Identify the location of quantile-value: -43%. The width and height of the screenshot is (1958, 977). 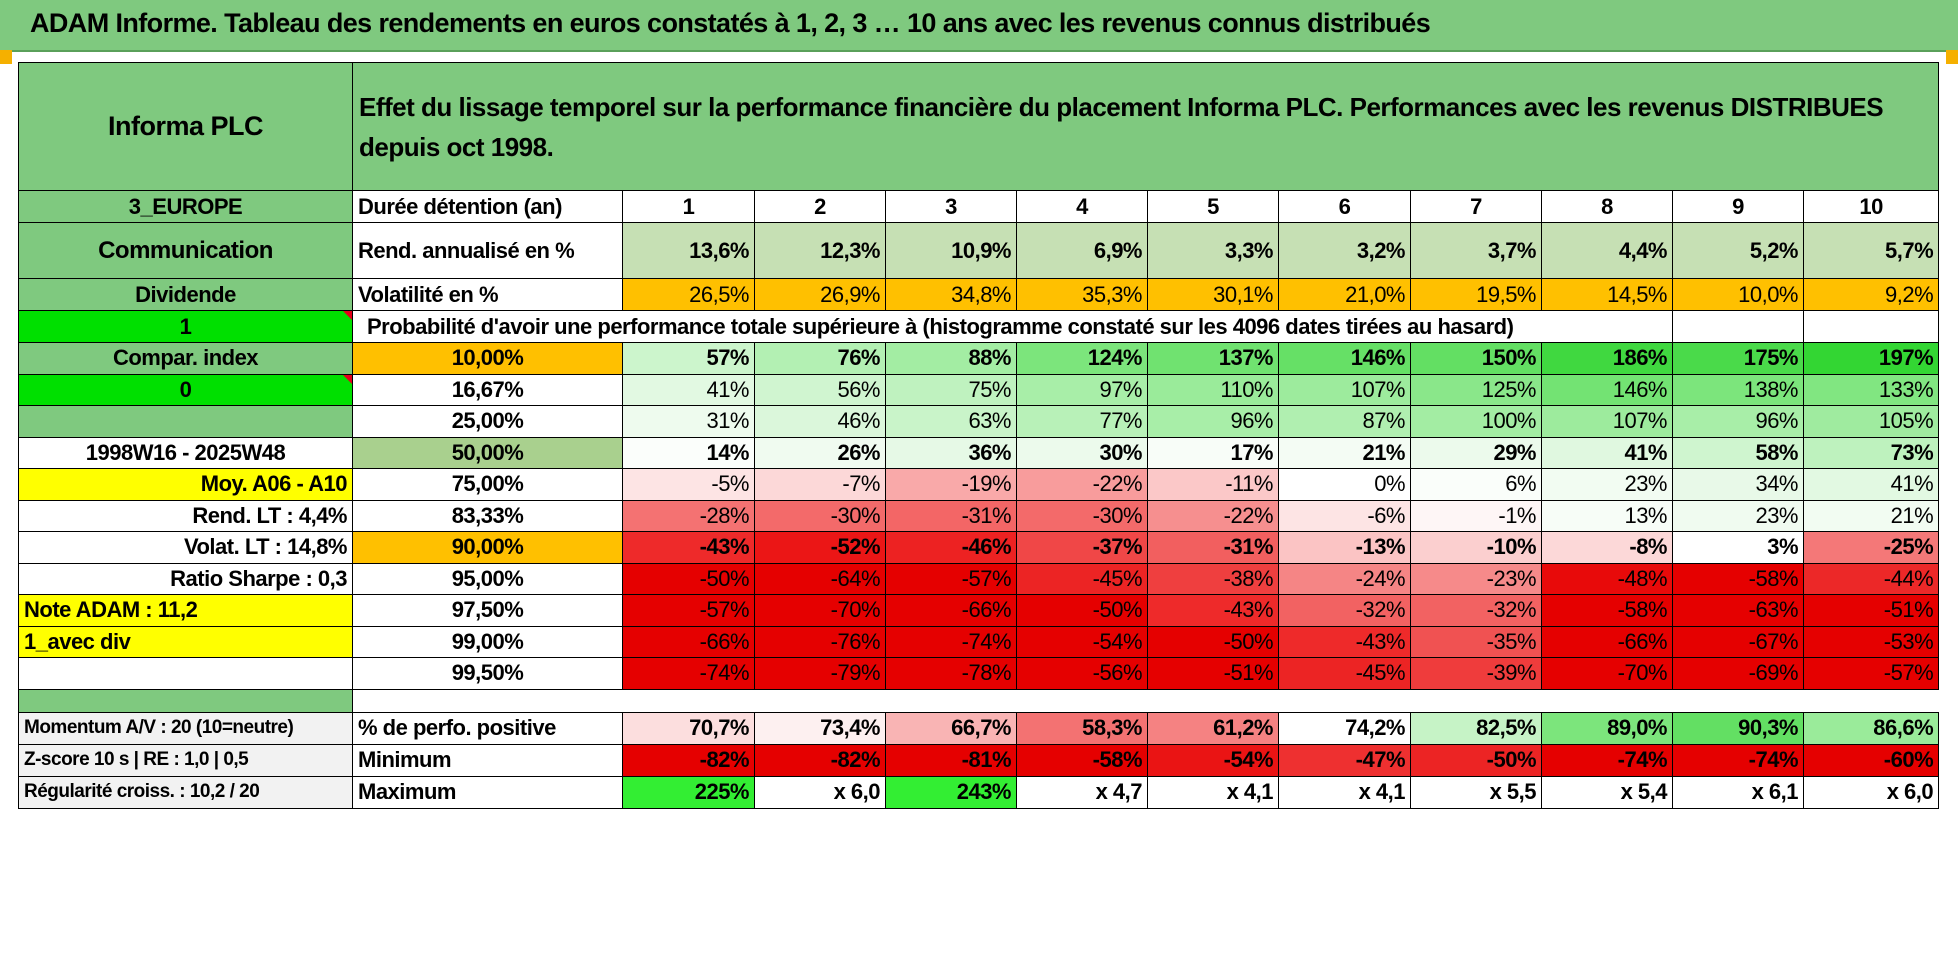
(688, 547).